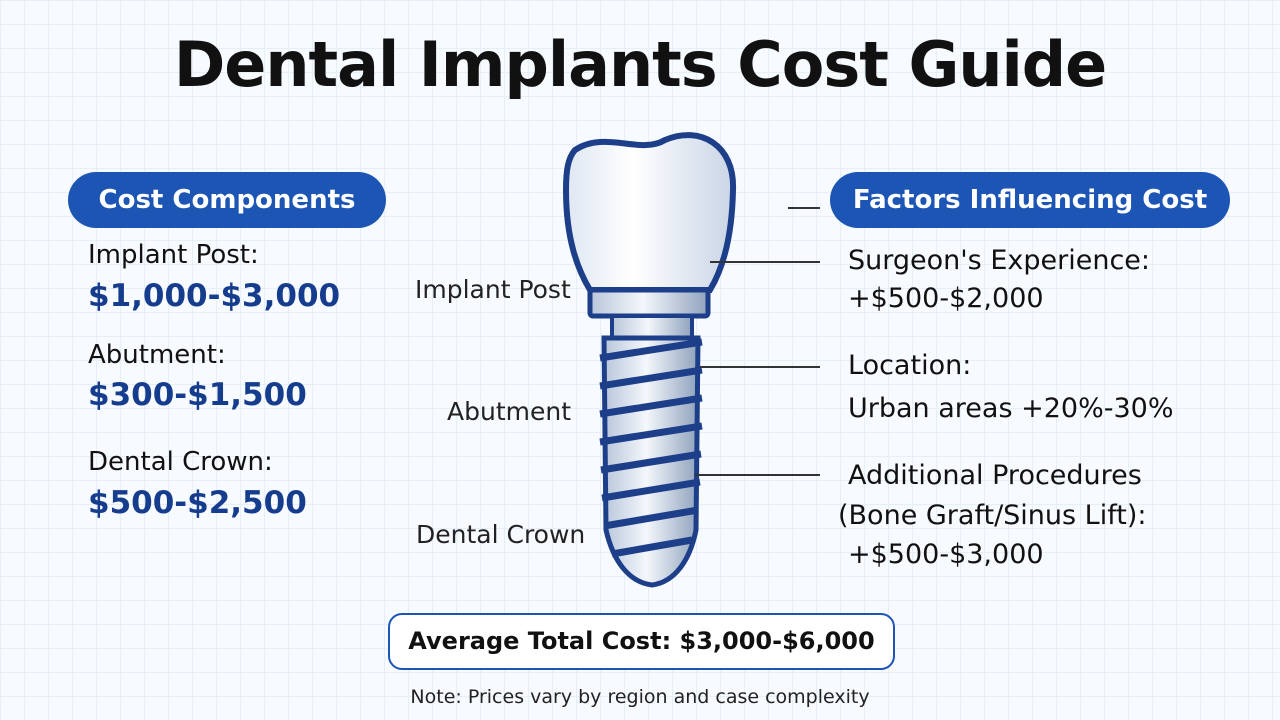 The height and width of the screenshot is (720, 1280). Describe the element at coordinates (197, 503) in the screenshot. I see `component-price: $500-$2,500` at that location.